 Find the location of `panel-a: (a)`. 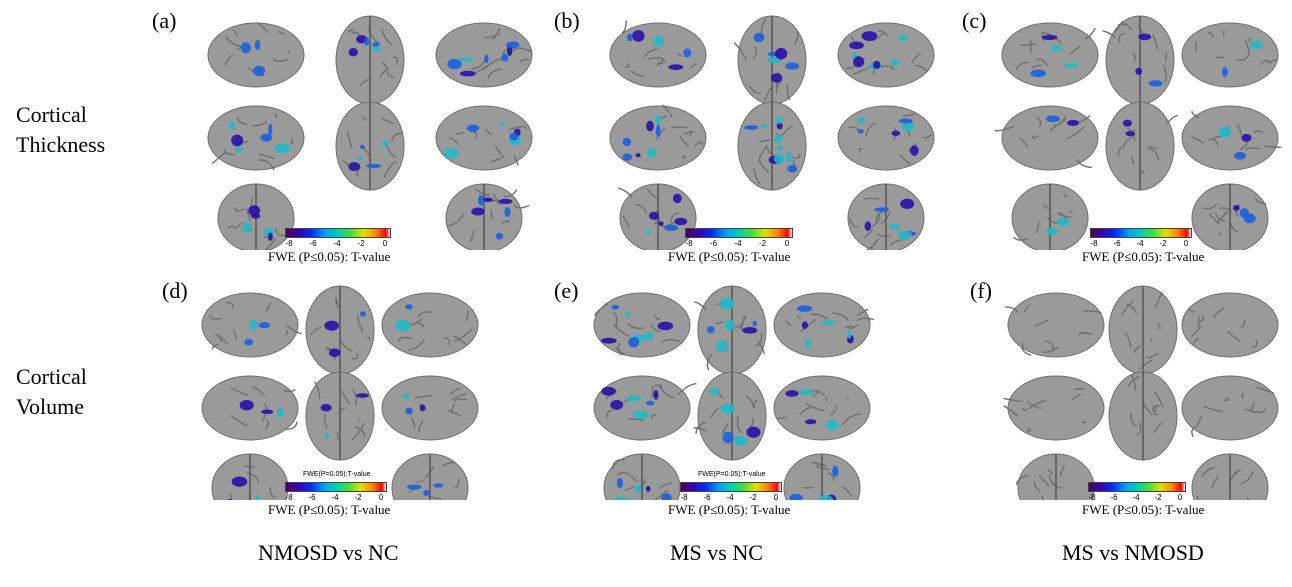

panel-a: (a) is located at coordinates (356, 139).